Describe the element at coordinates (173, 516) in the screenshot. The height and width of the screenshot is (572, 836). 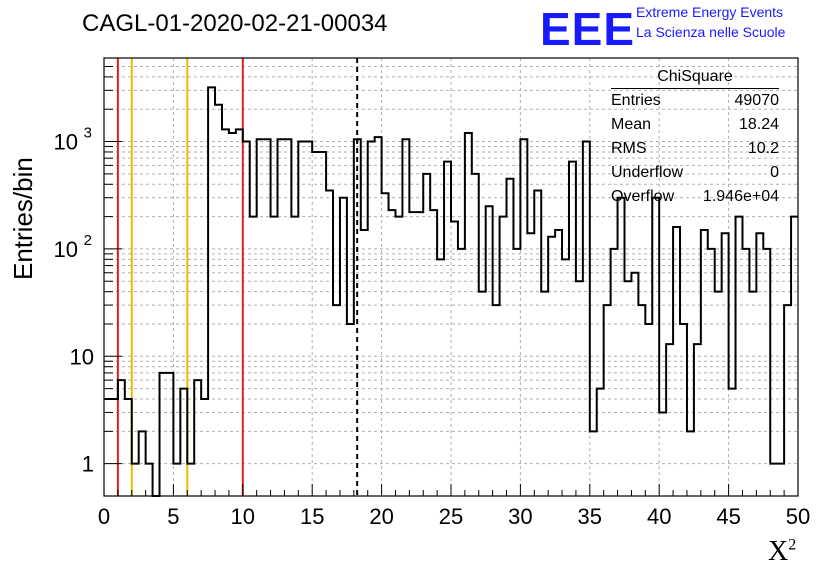
I see `x-tick-label: 5` at that location.